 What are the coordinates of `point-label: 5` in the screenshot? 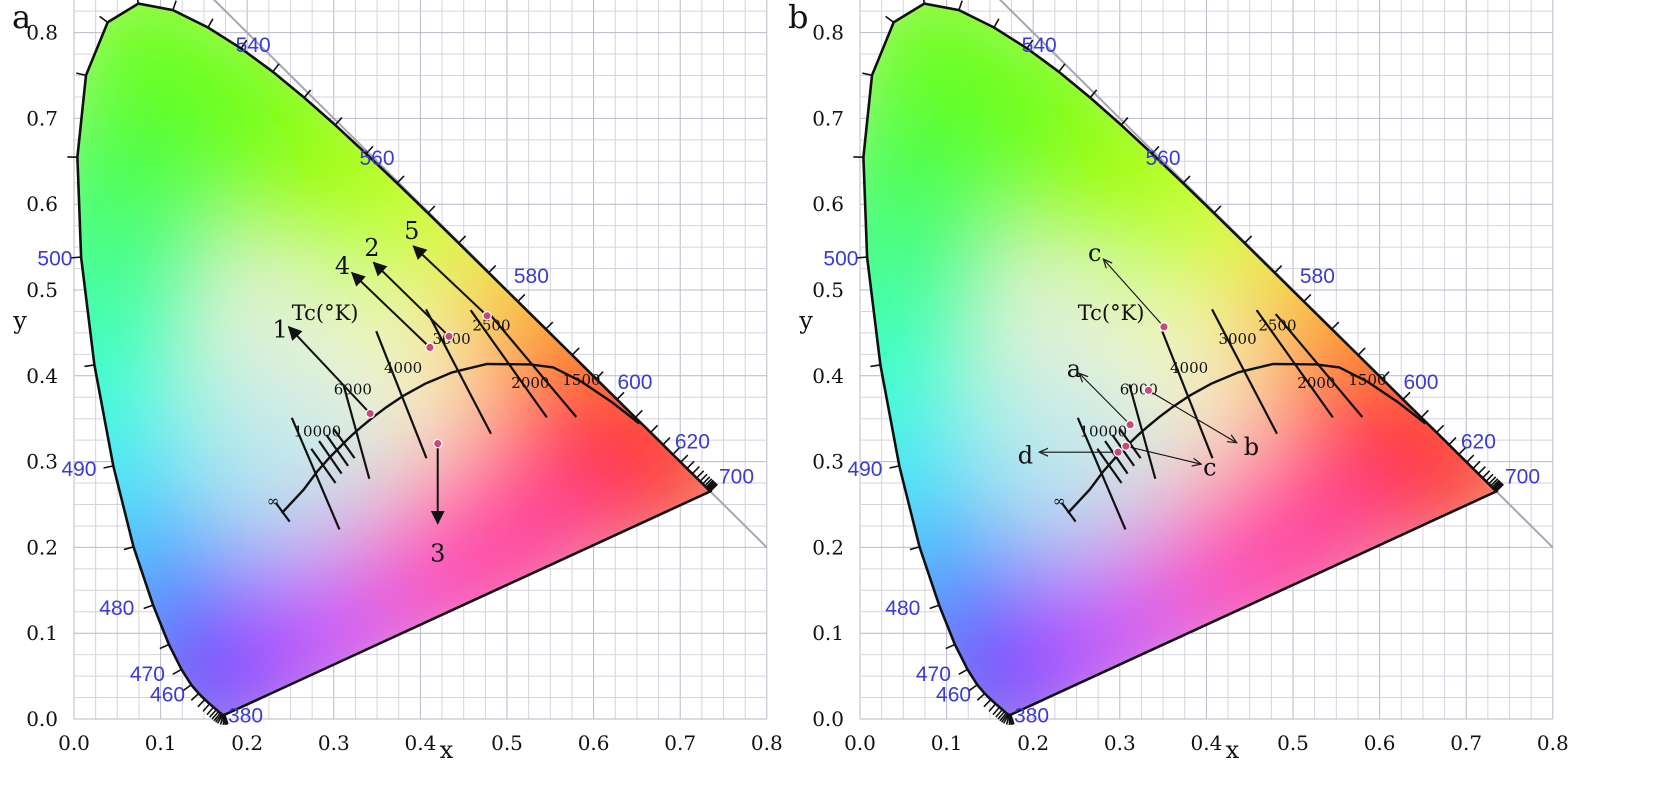 It's located at (411, 231).